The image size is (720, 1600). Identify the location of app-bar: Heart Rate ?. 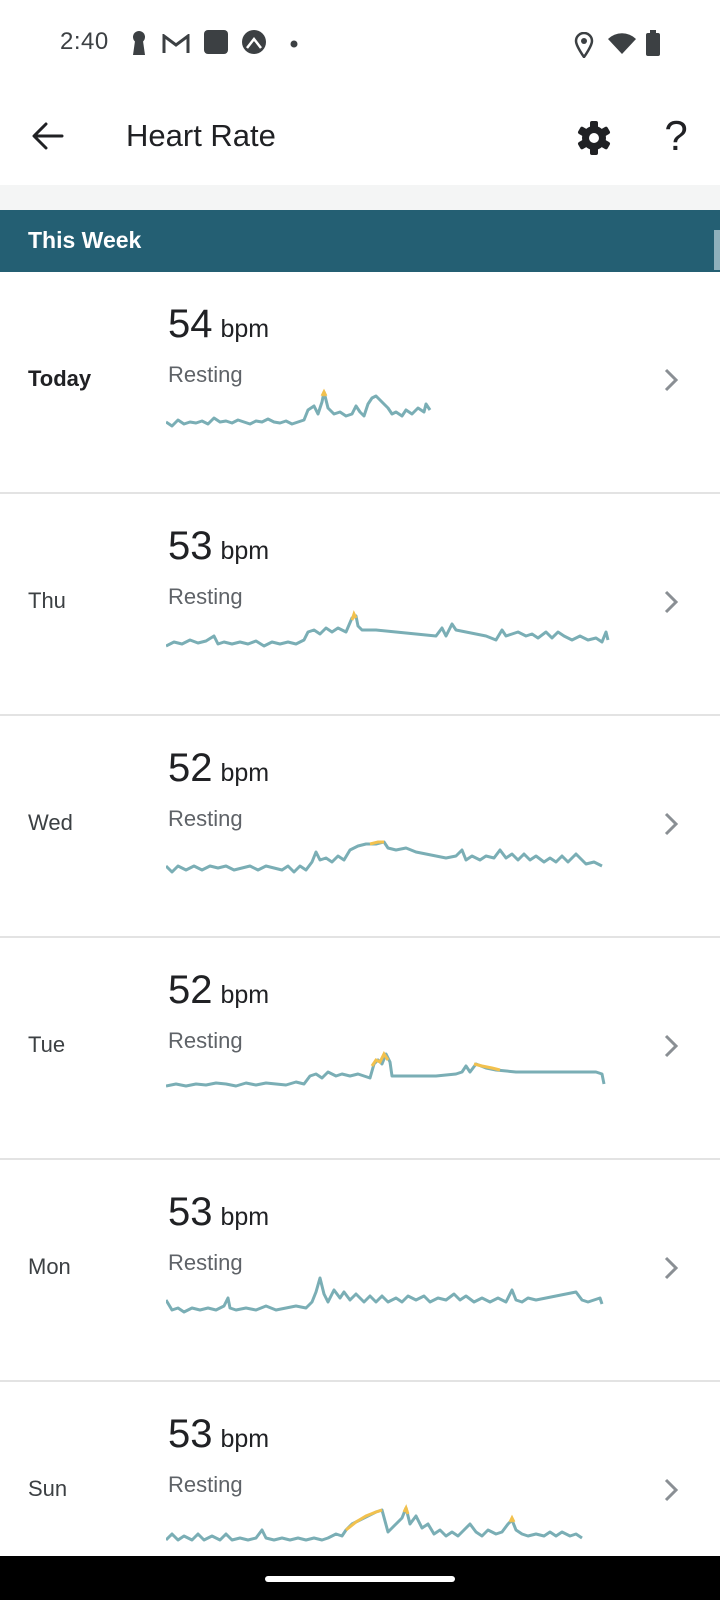
(360, 137).